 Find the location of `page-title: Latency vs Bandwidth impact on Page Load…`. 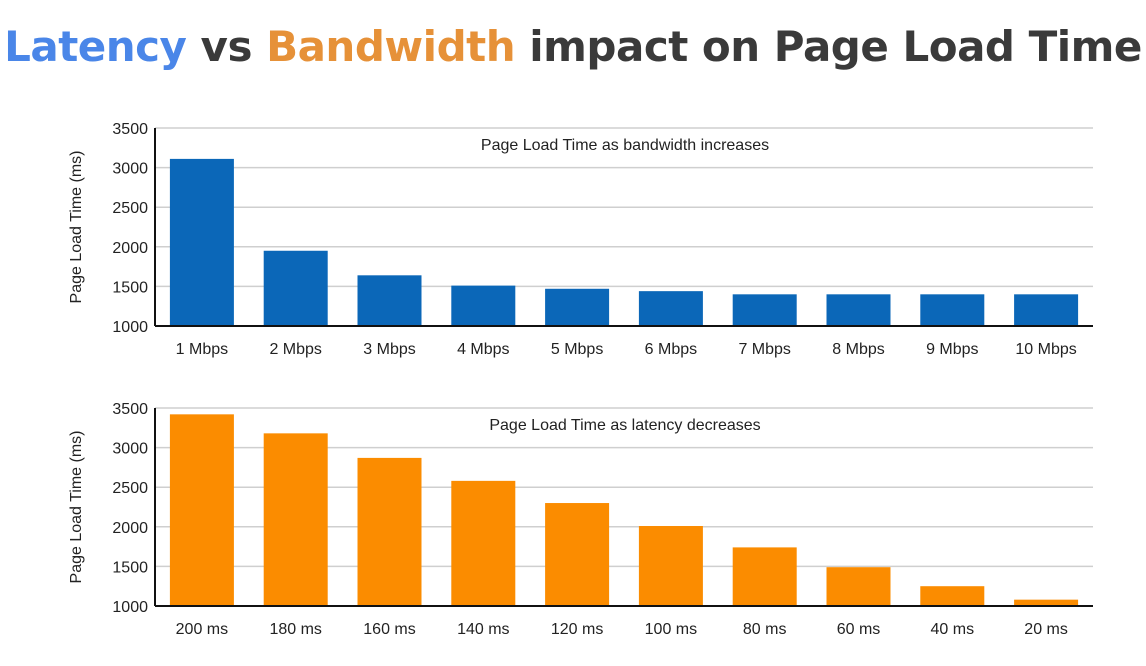

page-title: Latency vs Bandwidth impact on Page Load… is located at coordinates (573, 46).